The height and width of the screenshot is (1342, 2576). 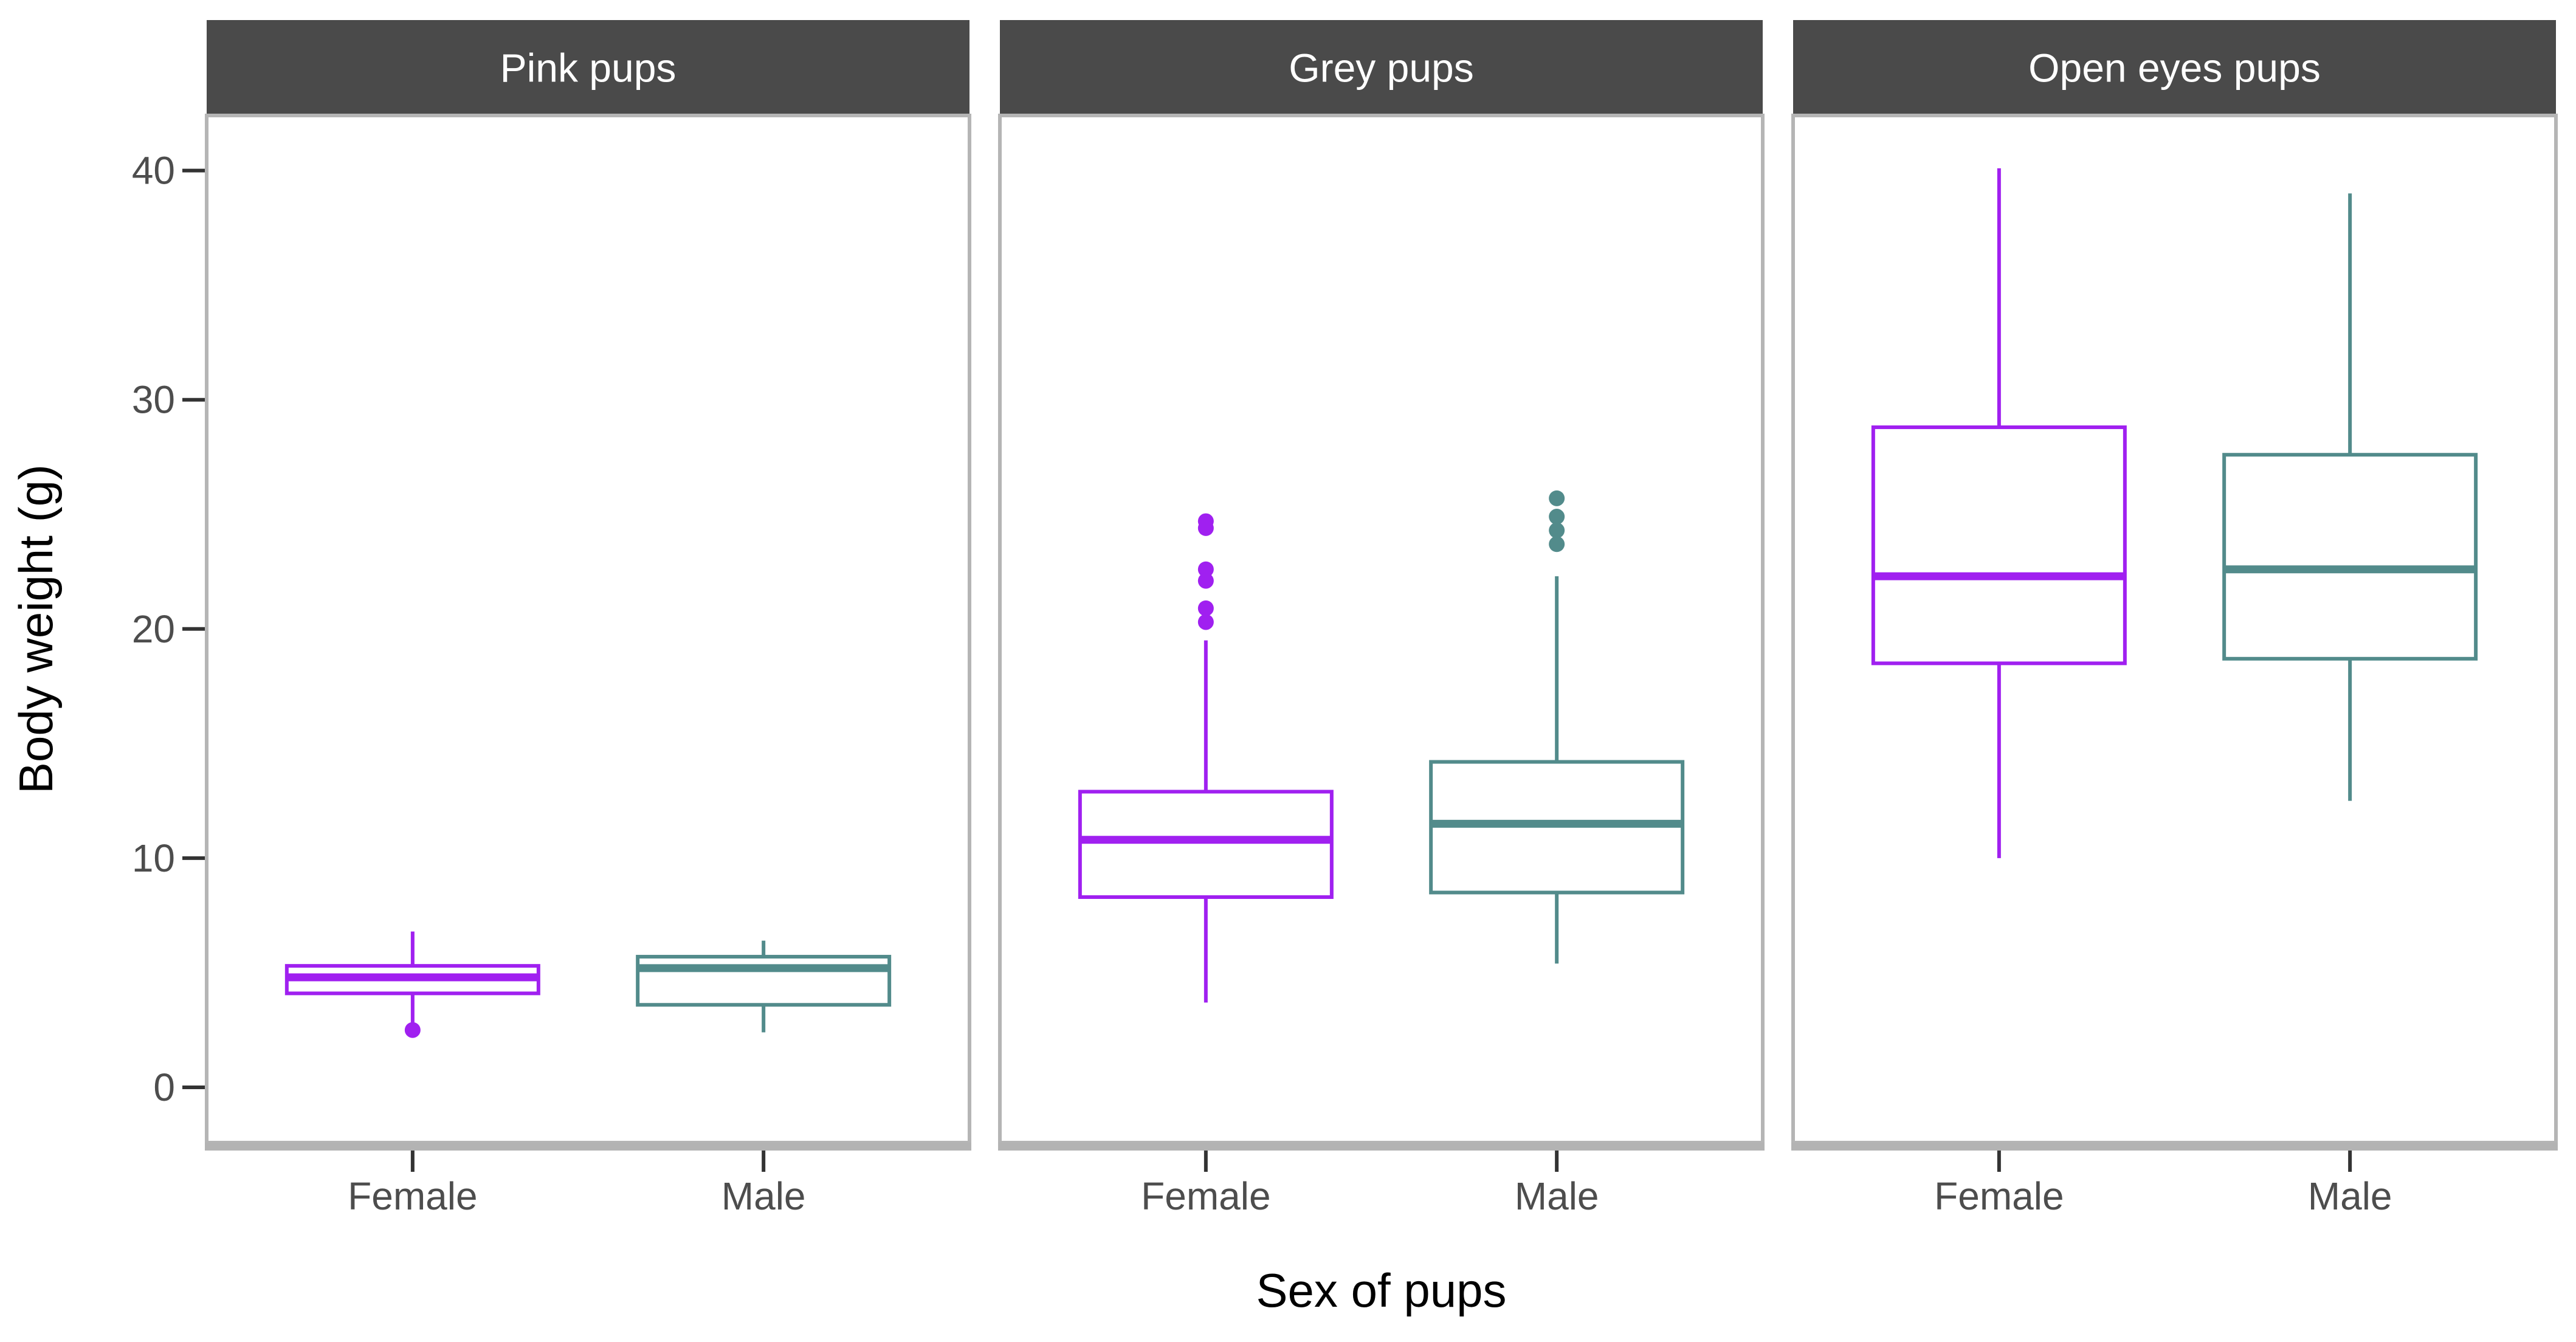 What do you see at coordinates (1381, 1290) in the screenshot?
I see `x-axis-title: Sex of pups` at bounding box center [1381, 1290].